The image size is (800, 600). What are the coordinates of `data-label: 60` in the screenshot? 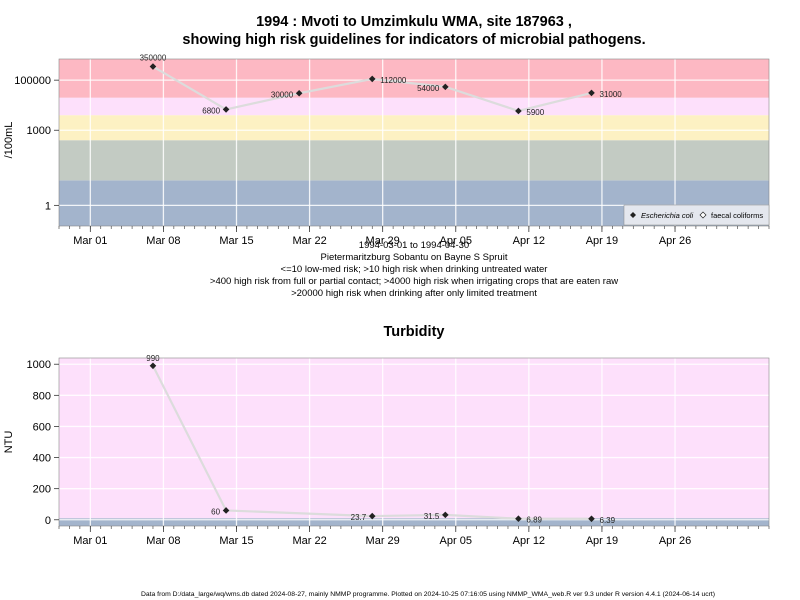 It's located at (215, 511).